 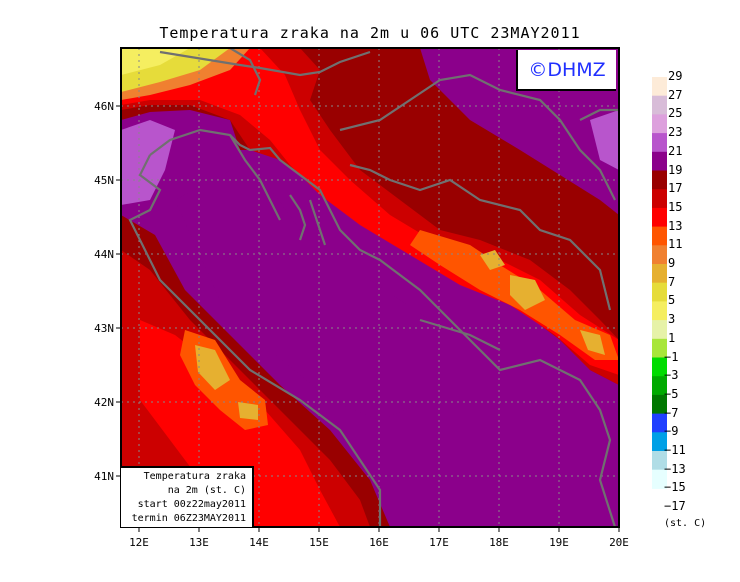 What do you see at coordinates (671, 412) in the screenshot?
I see `legend-label: −7` at bounding box center [671, 412].